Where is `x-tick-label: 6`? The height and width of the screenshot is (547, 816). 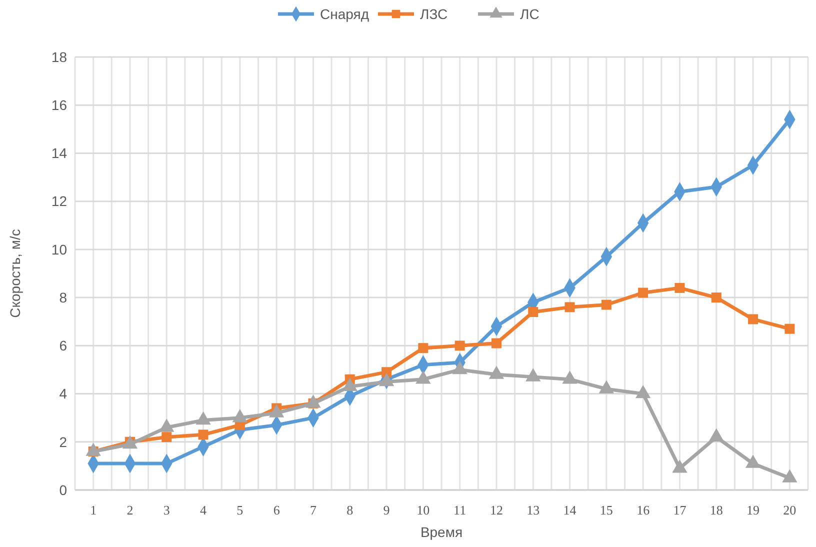
x-tick-label: 6 is located at coordinates (276, 510).